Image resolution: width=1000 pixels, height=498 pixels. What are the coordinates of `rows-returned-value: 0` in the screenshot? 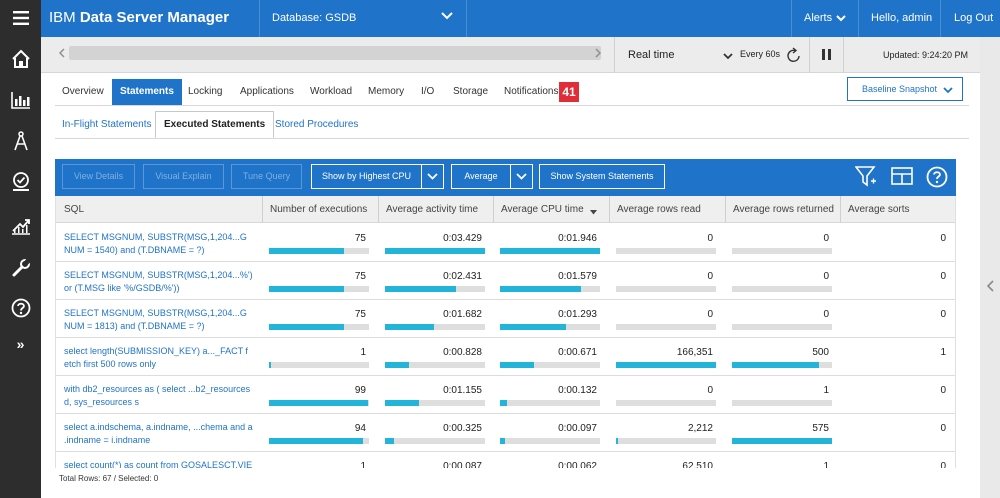 It's located at (826, 276).